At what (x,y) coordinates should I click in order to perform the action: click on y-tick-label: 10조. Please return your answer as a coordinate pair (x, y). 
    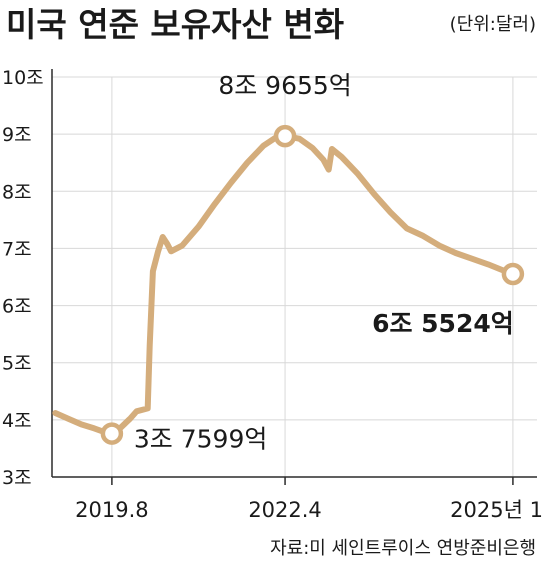
    Looking at the image, I should click on (23, 78).